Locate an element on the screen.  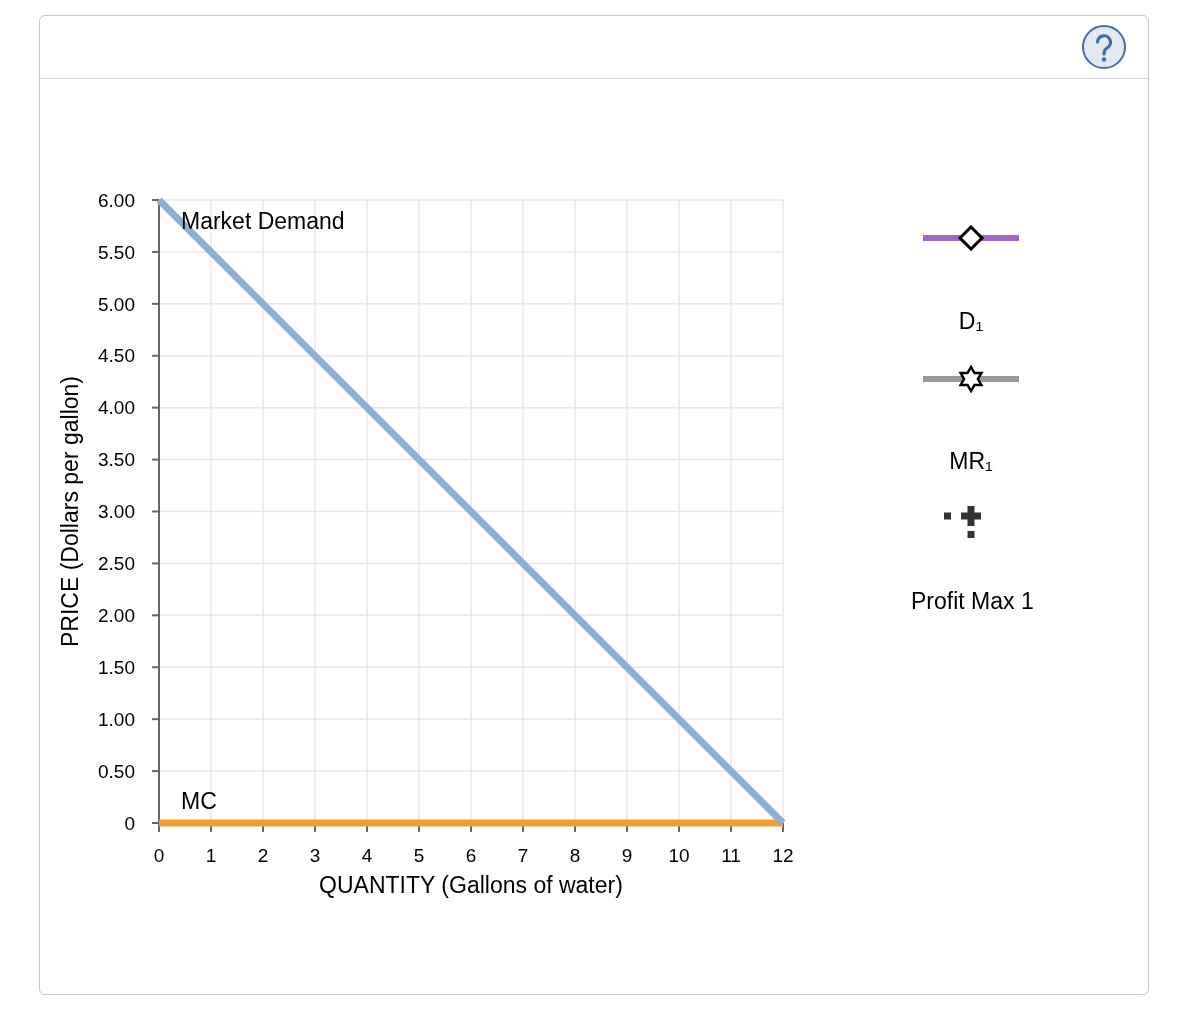
x-tick-label: 6 is located at coordinates (471, 856).